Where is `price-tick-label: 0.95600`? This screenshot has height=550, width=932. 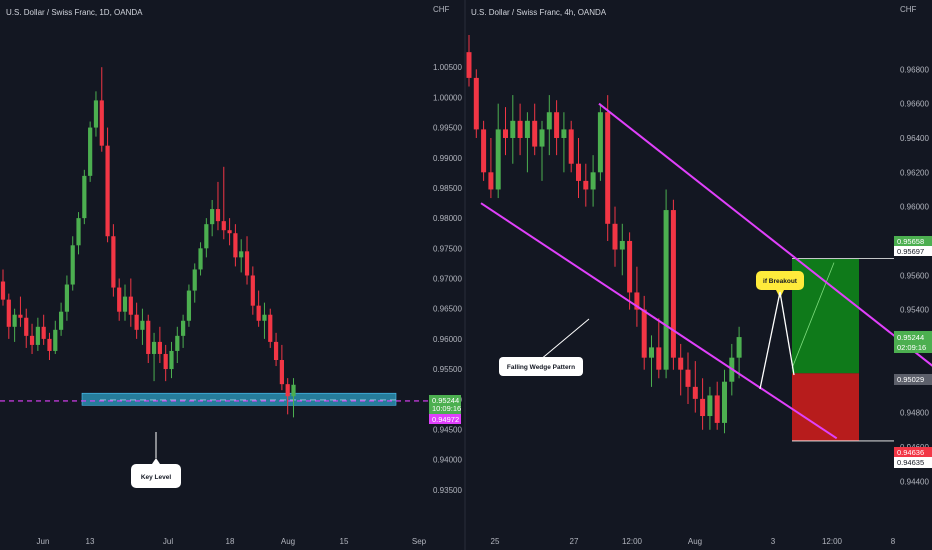 price-tick-label: 0.95600 is located at coordinates (914, 275).